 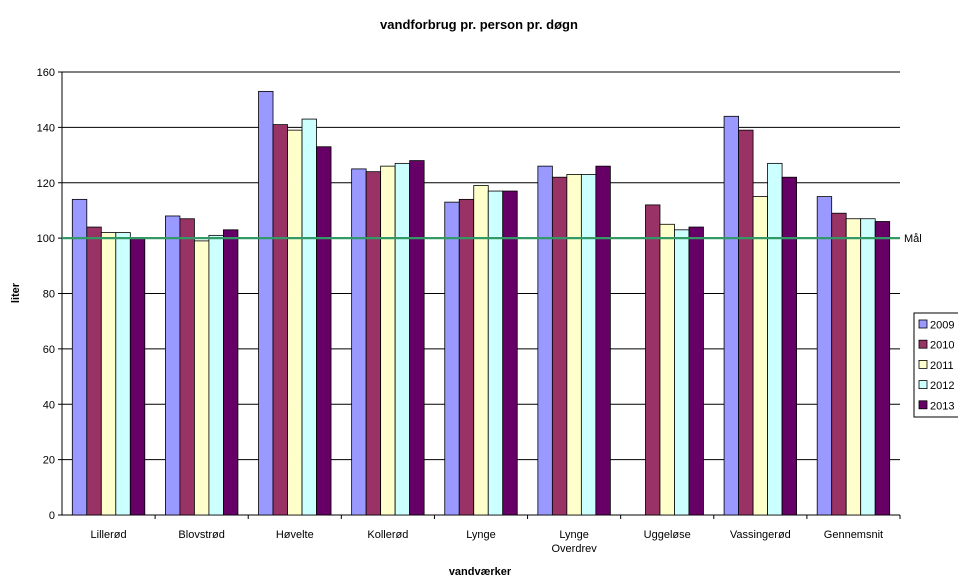 I want to click on legend-label: 2009, so click(x=942, y=326).